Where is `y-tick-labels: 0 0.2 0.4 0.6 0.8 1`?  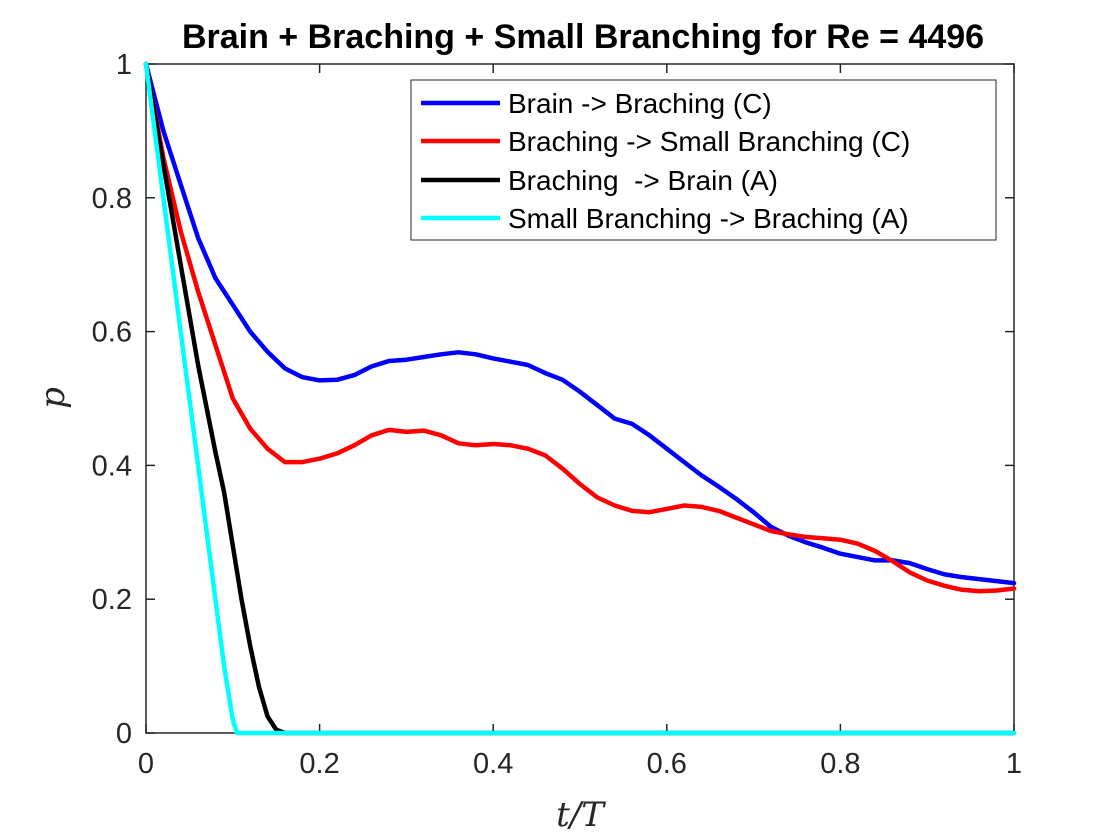 y-tick-labels: 0 0.2 0.4 0.6 0.8 1 is located at coordinates (112, 399).